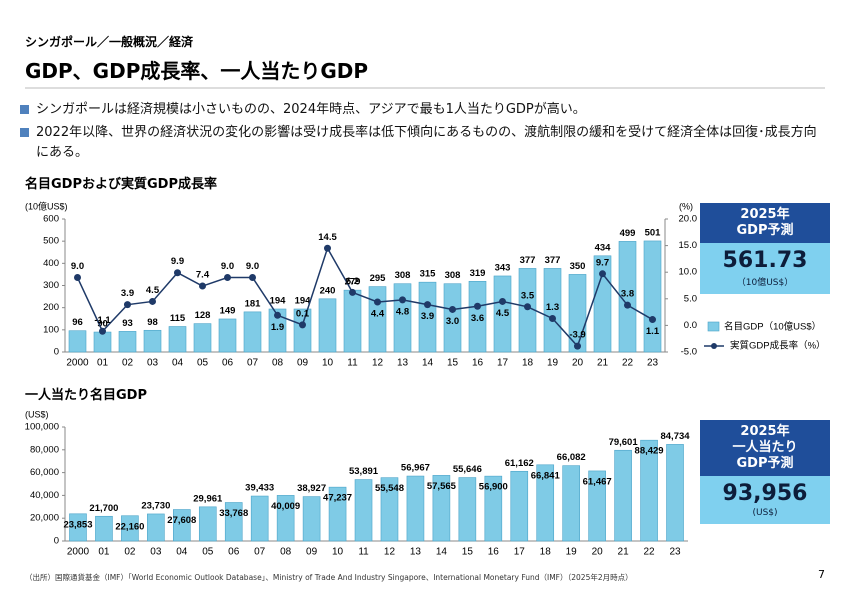 This screenshot has width=842, height=595. Describe the element at coordinates (77, 322) in the screenshot. I see `bar-value-label: 96` at that location.